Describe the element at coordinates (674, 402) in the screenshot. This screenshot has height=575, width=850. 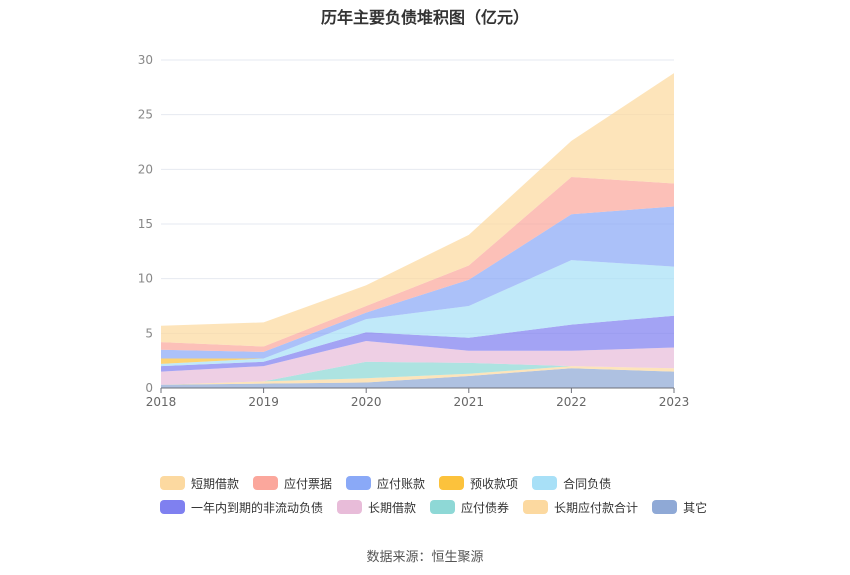
I see `x-tick-label: 2023` at that location.